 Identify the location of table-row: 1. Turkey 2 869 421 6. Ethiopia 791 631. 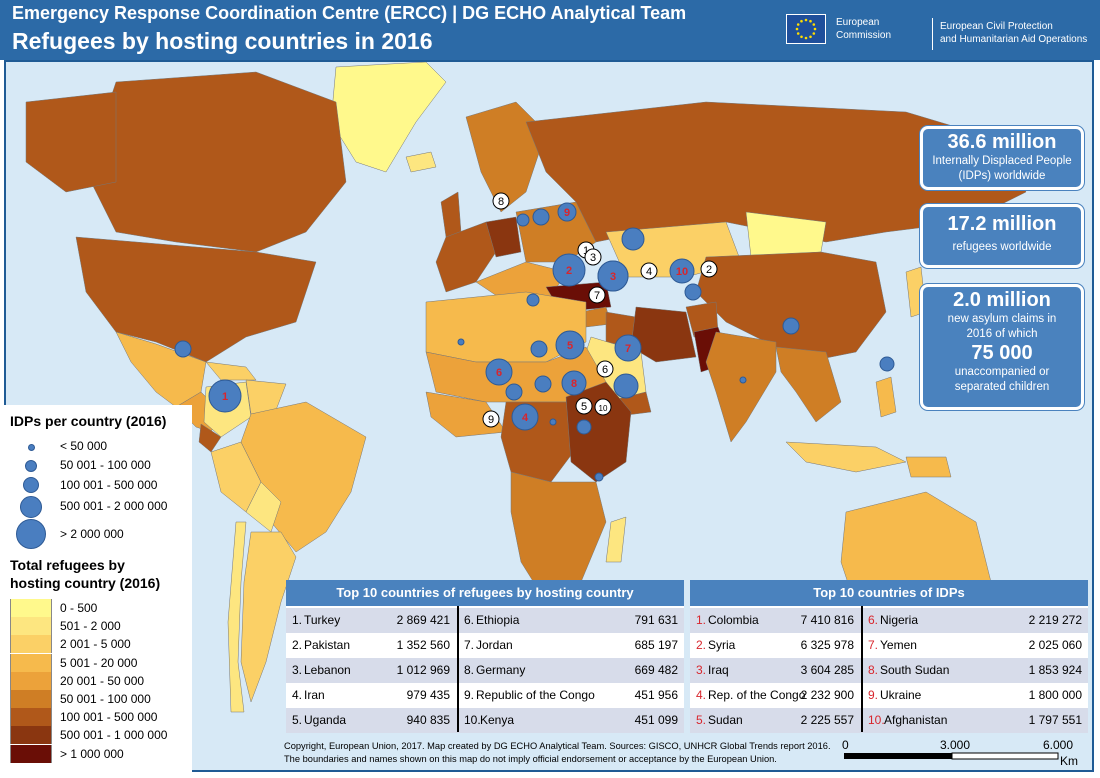
(485, 620).